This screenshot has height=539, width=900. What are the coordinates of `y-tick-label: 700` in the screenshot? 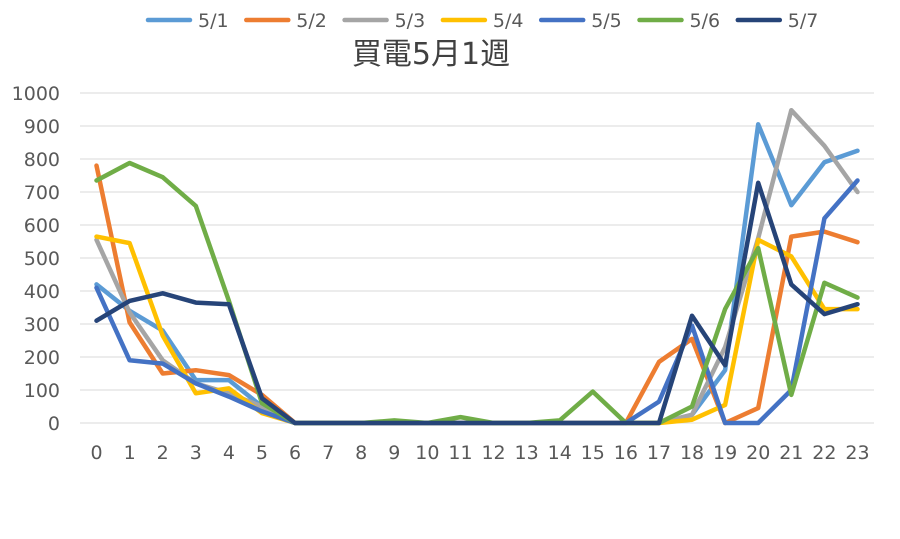 It's located at (42, 193).